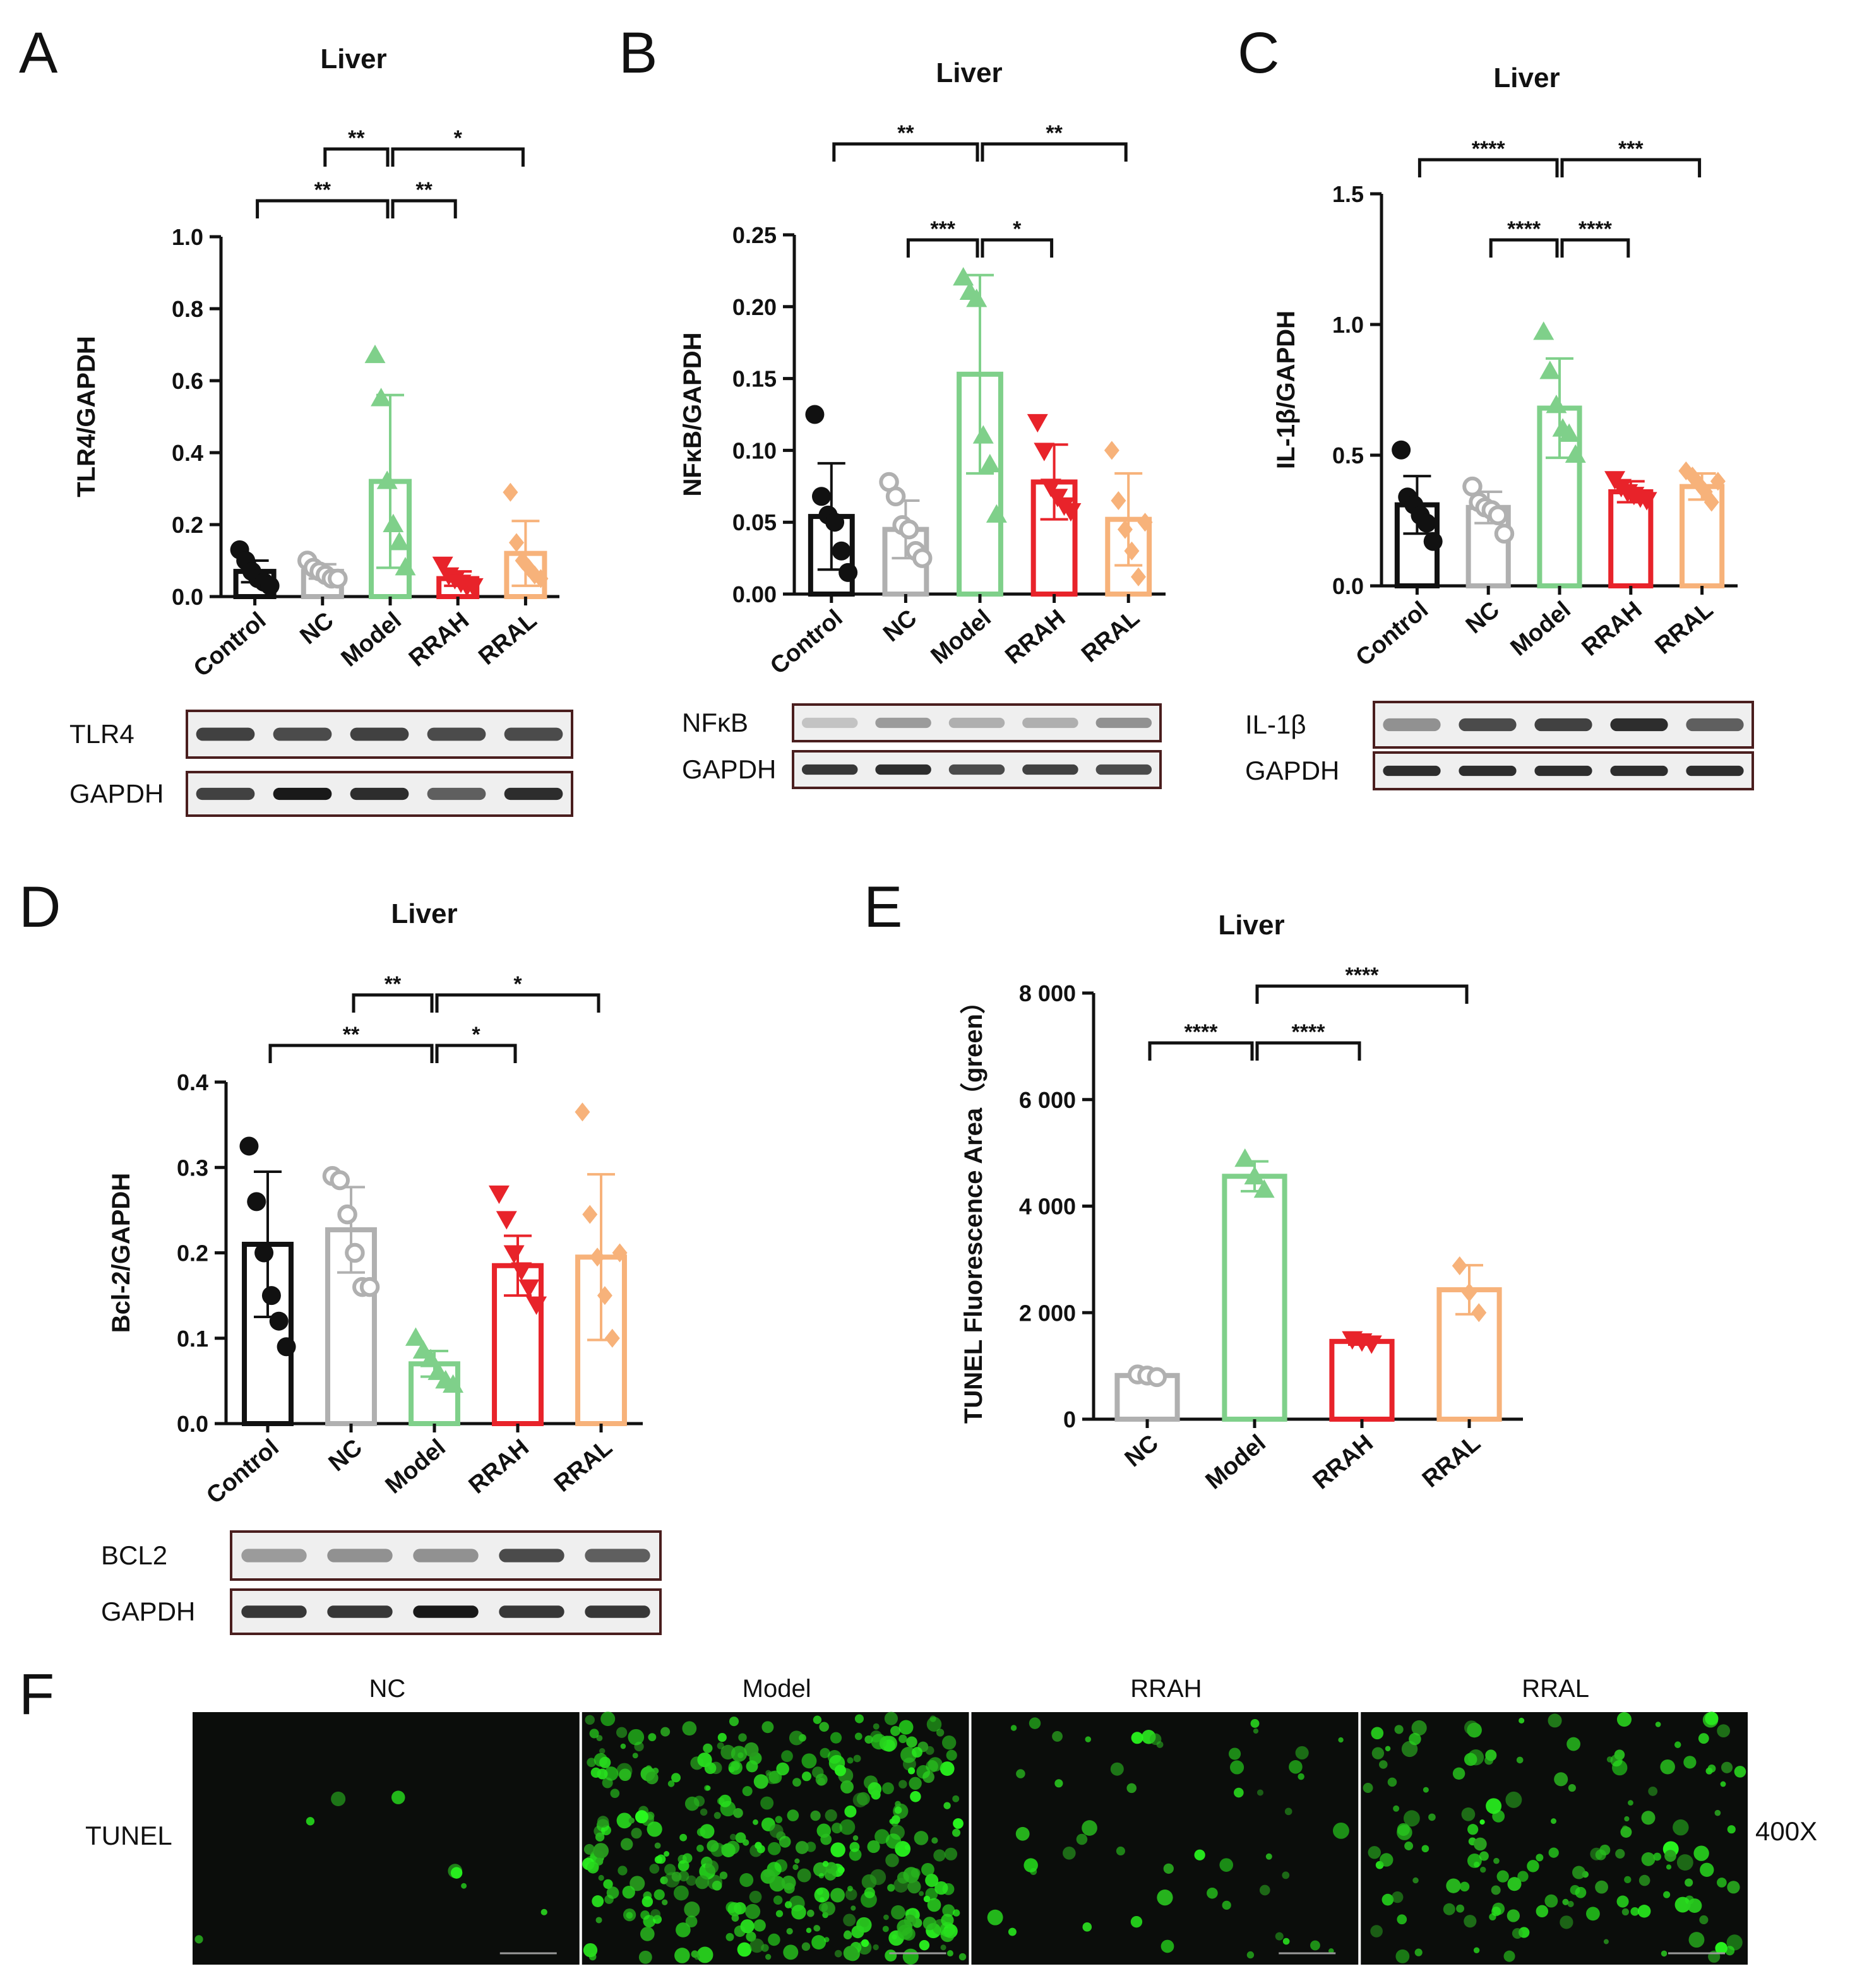  Describe the element at coordinates (969, 72) in the screenshot. I see `chart-title: Liver` at that location.